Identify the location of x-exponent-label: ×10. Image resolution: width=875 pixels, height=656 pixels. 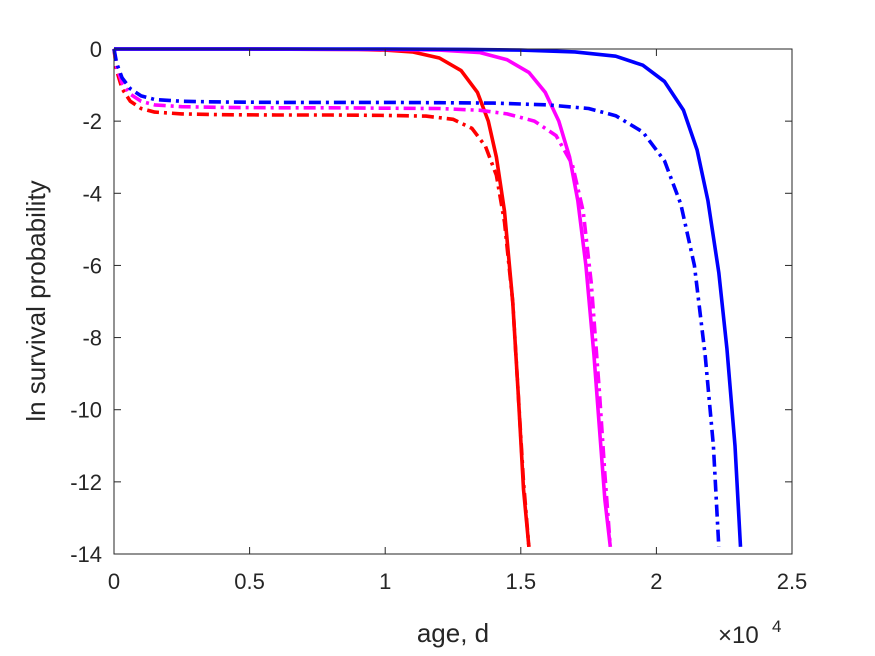
(738, 635).